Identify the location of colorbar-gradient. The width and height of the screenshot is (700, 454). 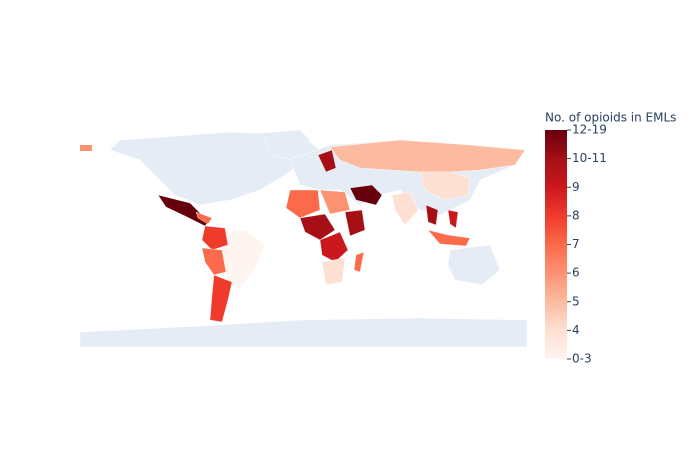
(556, 244).